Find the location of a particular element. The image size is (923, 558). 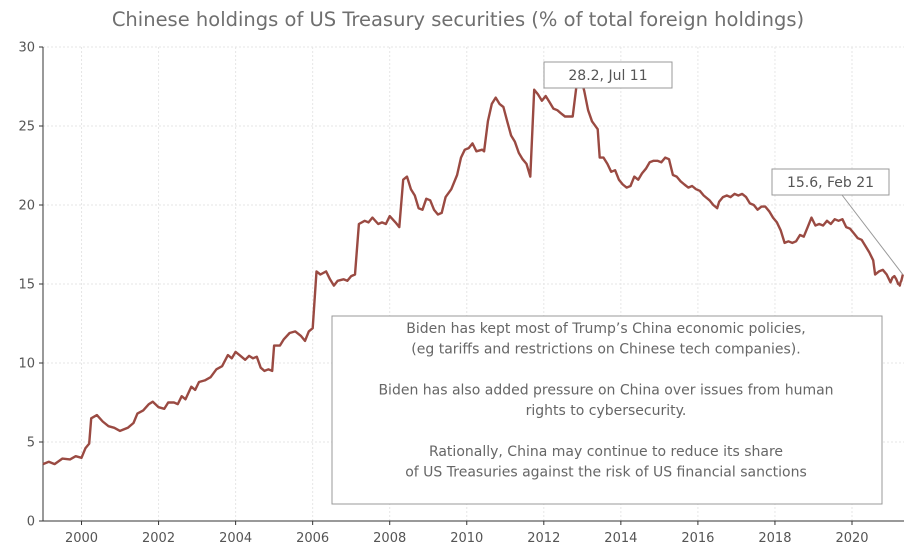

x-tick-label: 2018 is located at coordinates (774, 538).